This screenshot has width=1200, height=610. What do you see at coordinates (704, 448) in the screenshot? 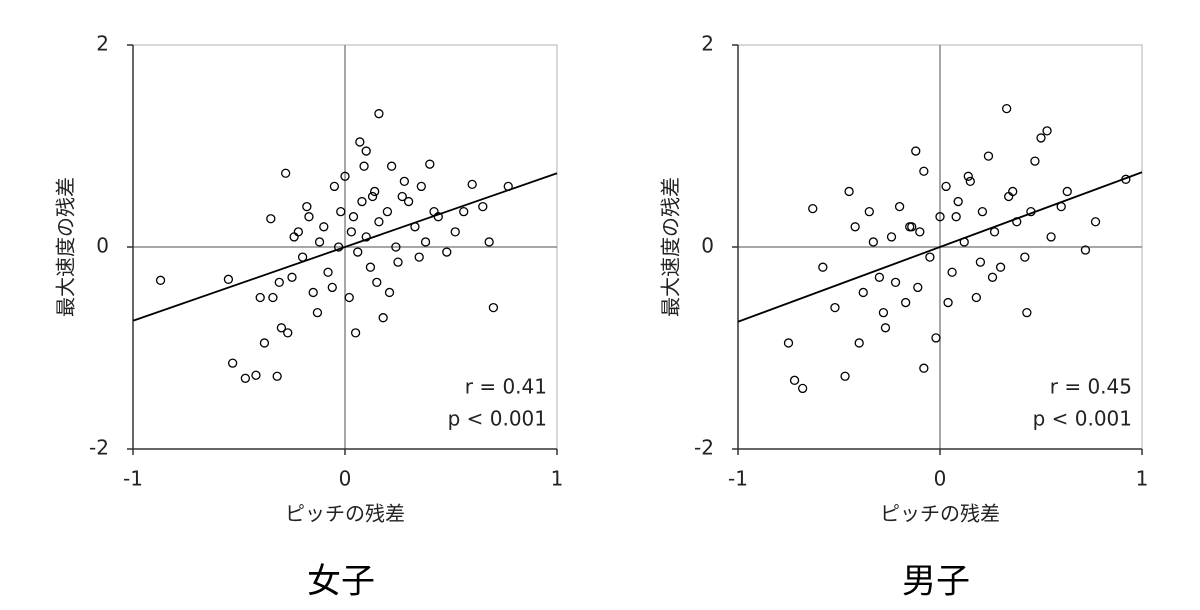
I see `y-tick-label: -2` at bounding box center [704, 448].